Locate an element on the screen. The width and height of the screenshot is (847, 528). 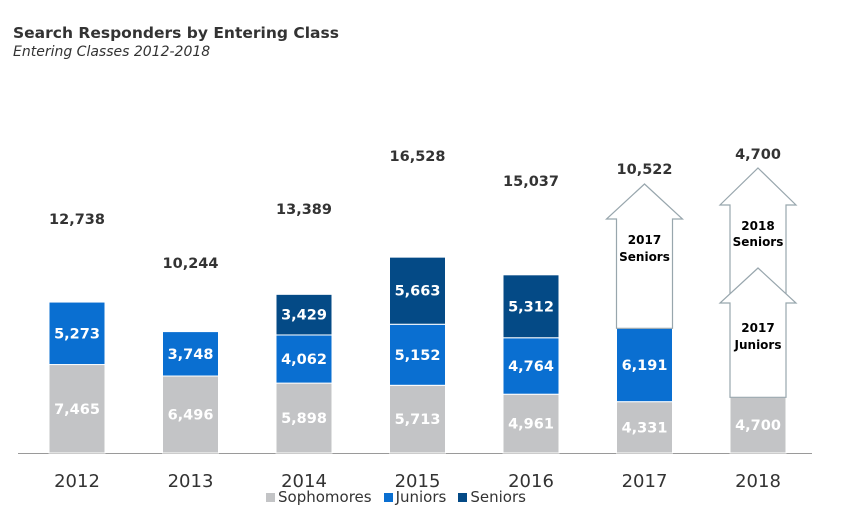
bar-juniors-2015 is located at coordinates (417, 354).